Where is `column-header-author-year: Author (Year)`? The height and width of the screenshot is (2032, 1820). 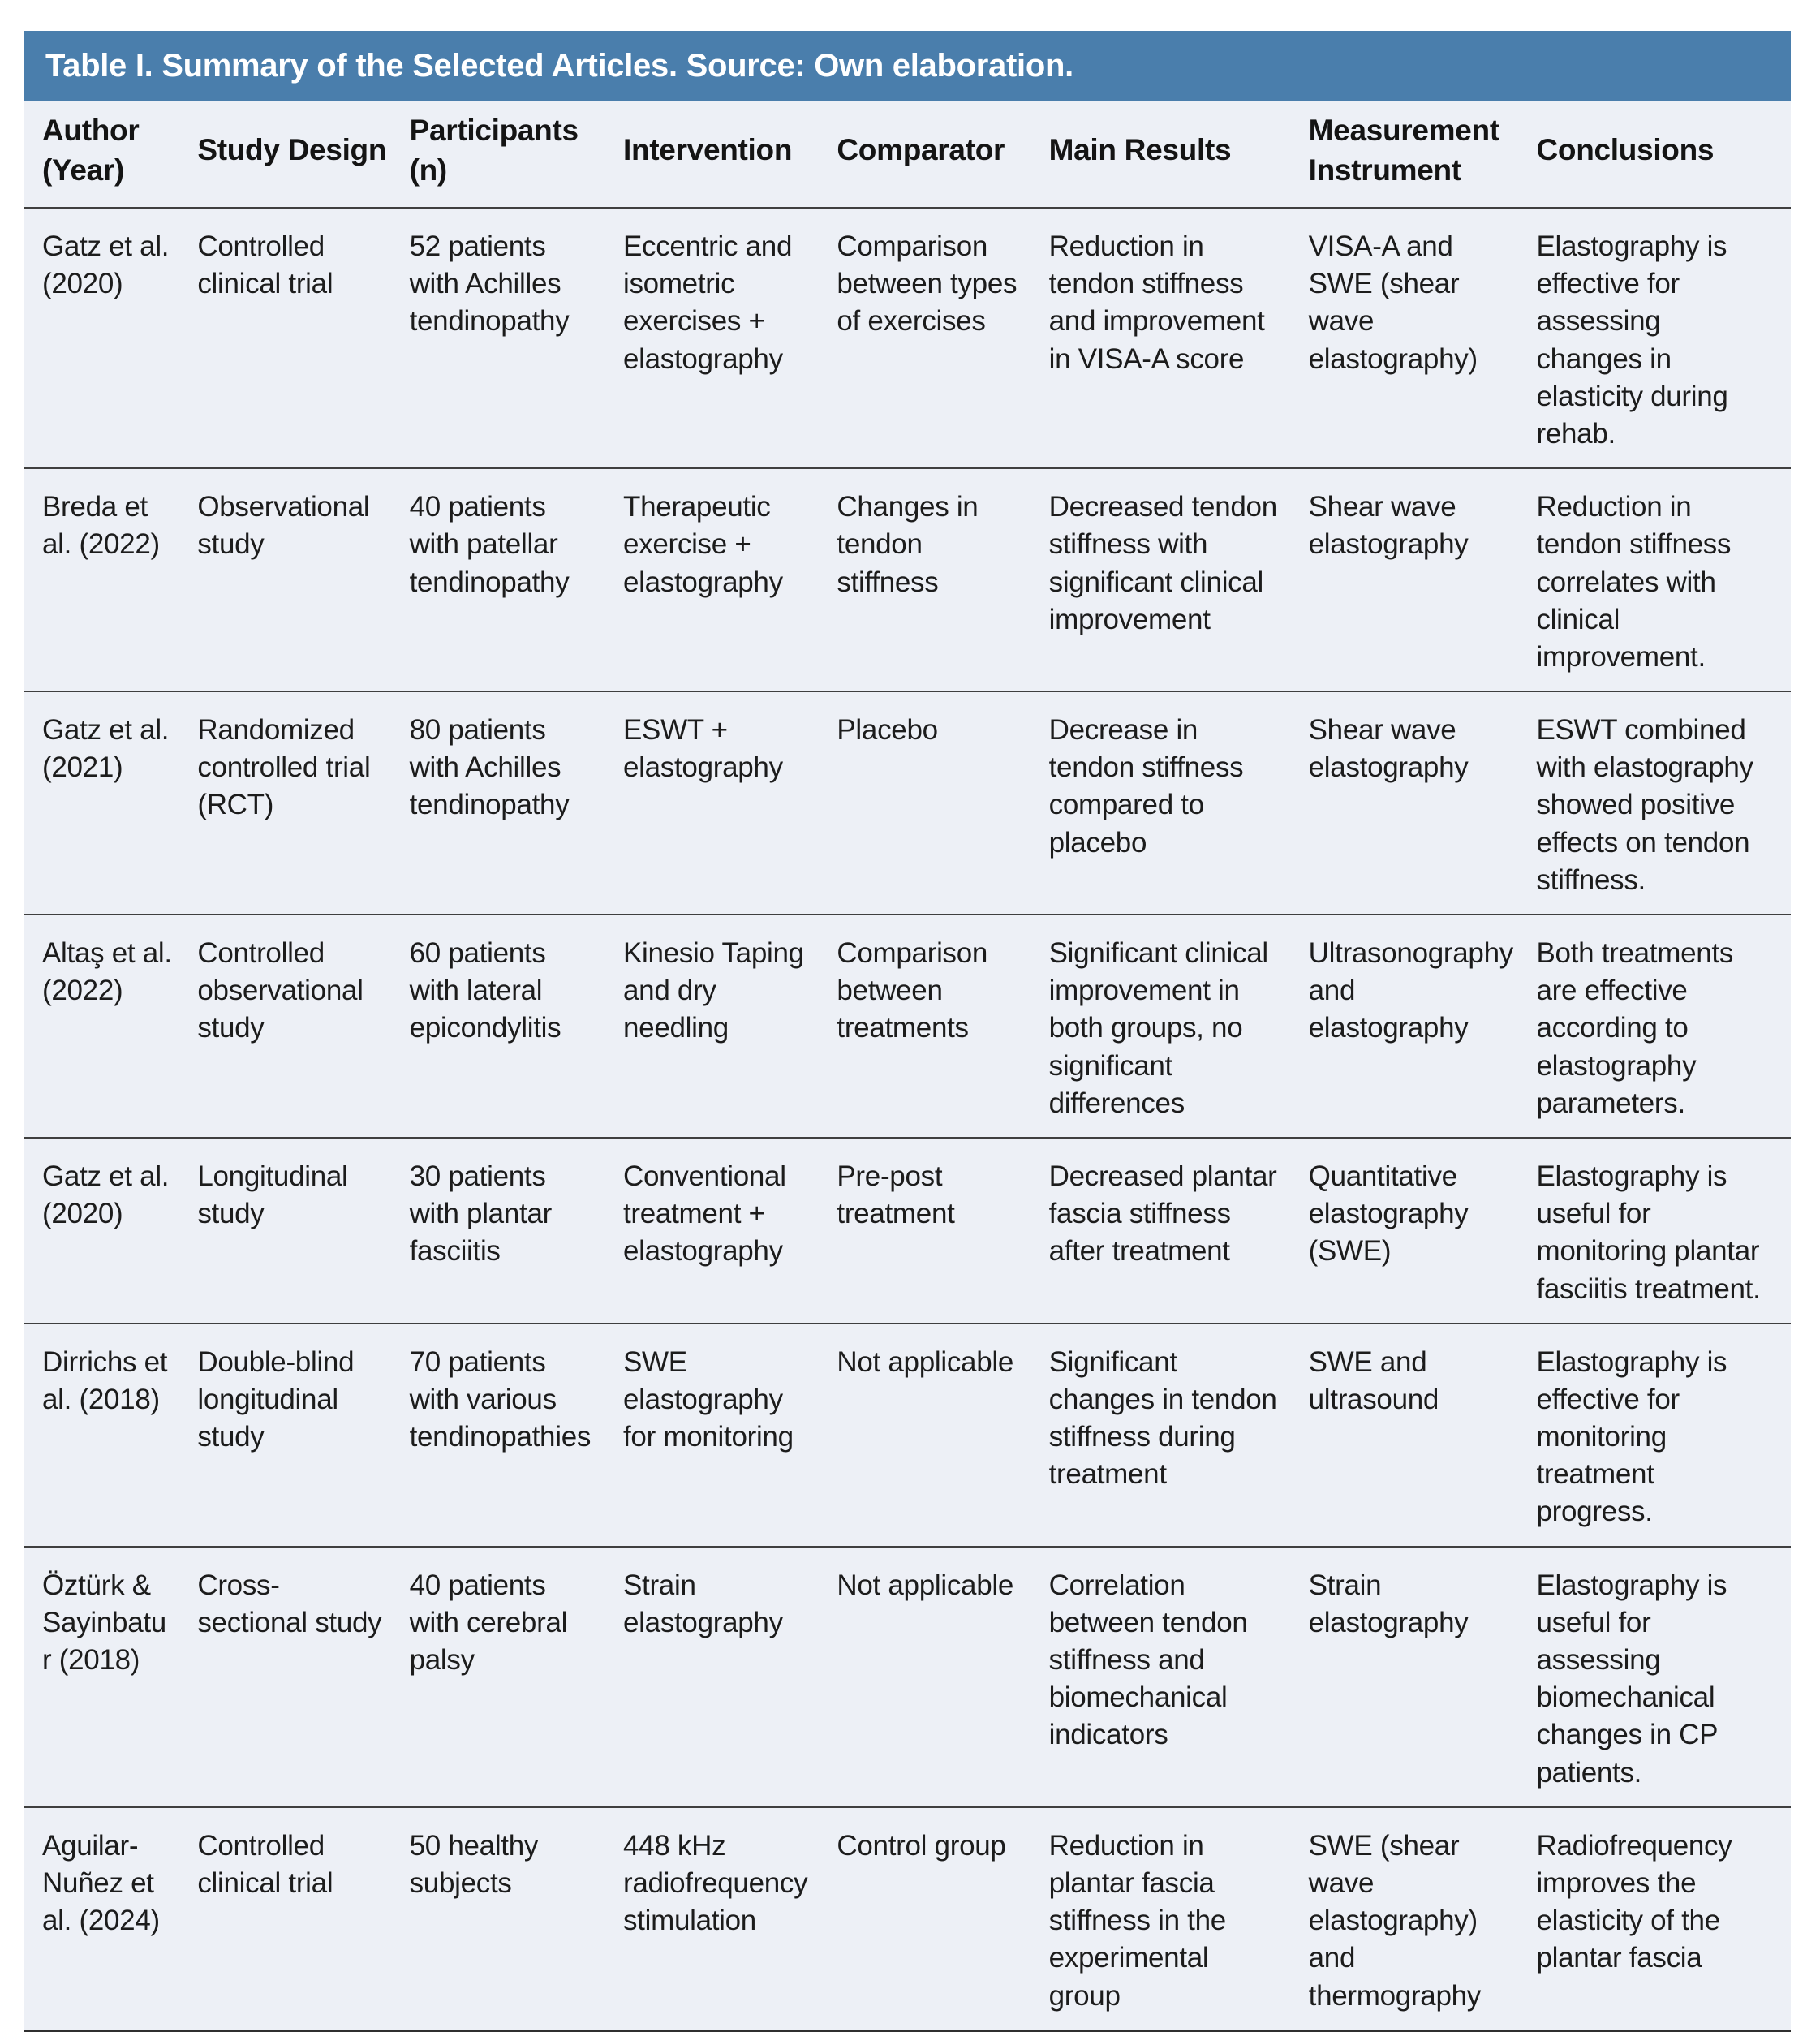
column-header-author-year: Author (Year) is located at coordinates (91, 150).